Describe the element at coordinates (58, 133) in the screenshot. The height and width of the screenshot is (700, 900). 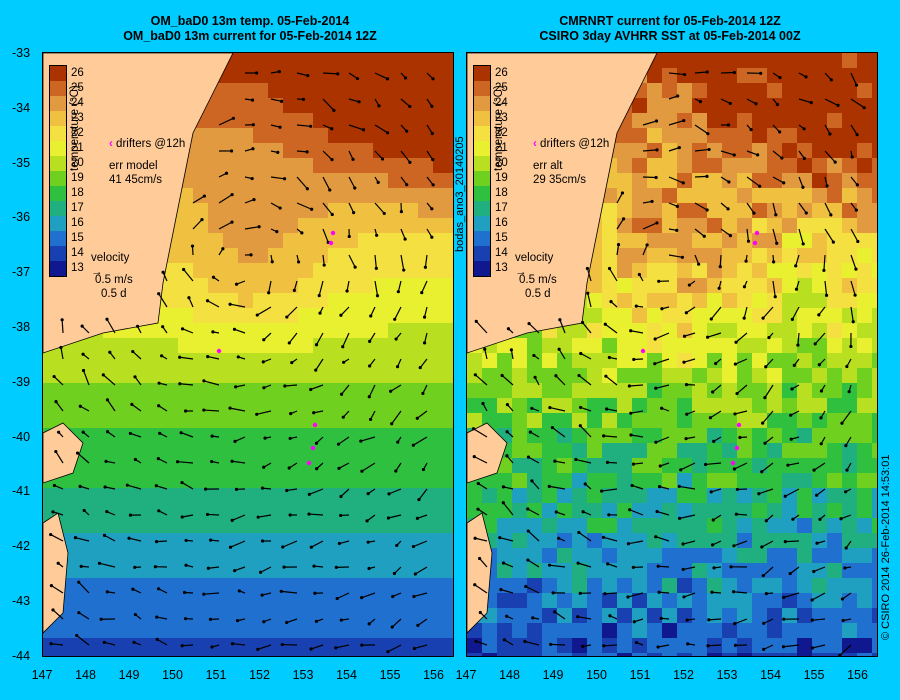
I see `colorbar-swatch` at that location.